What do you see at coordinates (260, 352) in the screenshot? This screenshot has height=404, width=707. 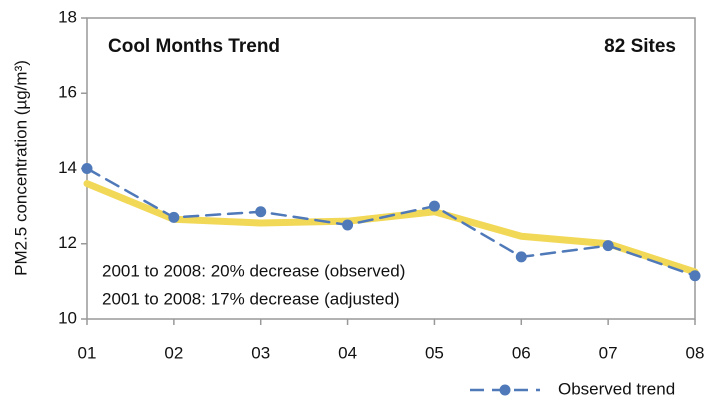 I see `x-tick-label: 03` at bounding box center [260, 352].